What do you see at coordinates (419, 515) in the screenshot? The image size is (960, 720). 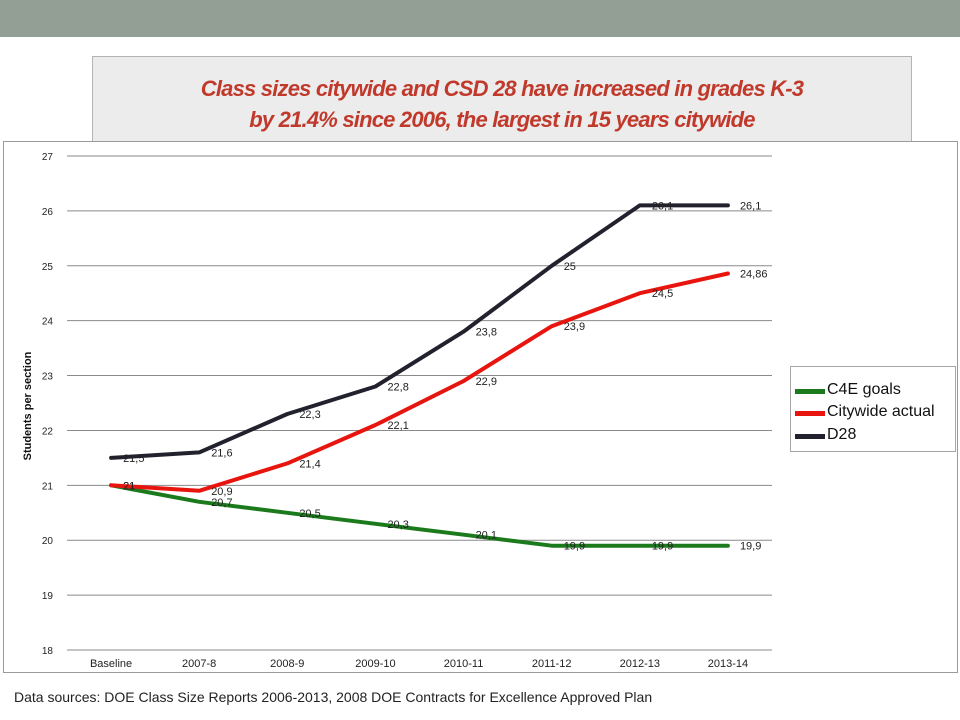 I see `series-line-c4e-goals` at bounding box center [419, 515].